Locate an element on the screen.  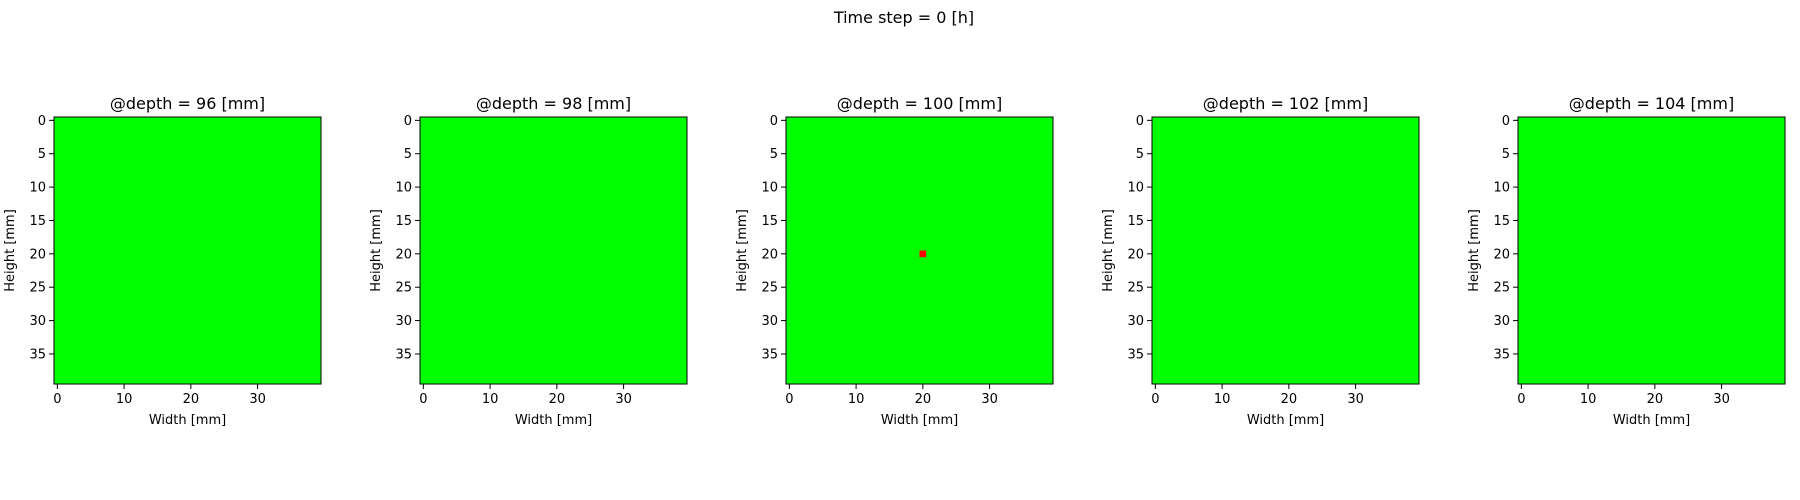
heatmap-hotspot-cell is located at coordinates (923, 254).